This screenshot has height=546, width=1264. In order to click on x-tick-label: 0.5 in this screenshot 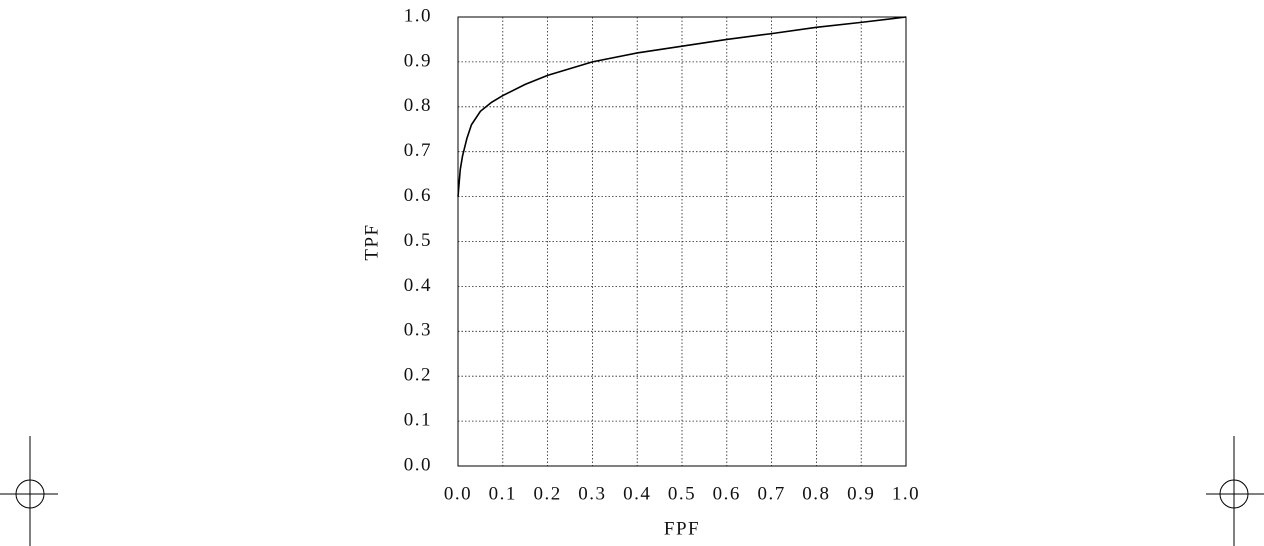, I will do `click(682, 493)`.